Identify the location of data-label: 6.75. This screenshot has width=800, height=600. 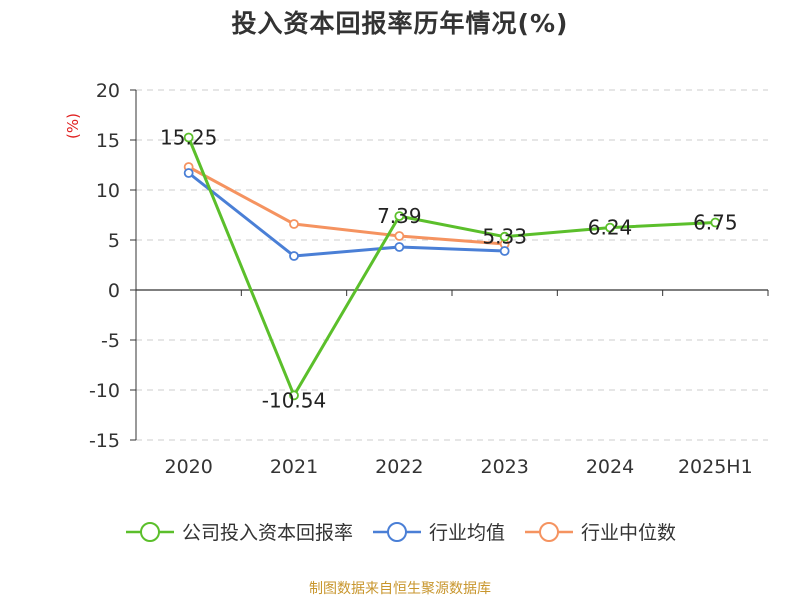
(715, 223).